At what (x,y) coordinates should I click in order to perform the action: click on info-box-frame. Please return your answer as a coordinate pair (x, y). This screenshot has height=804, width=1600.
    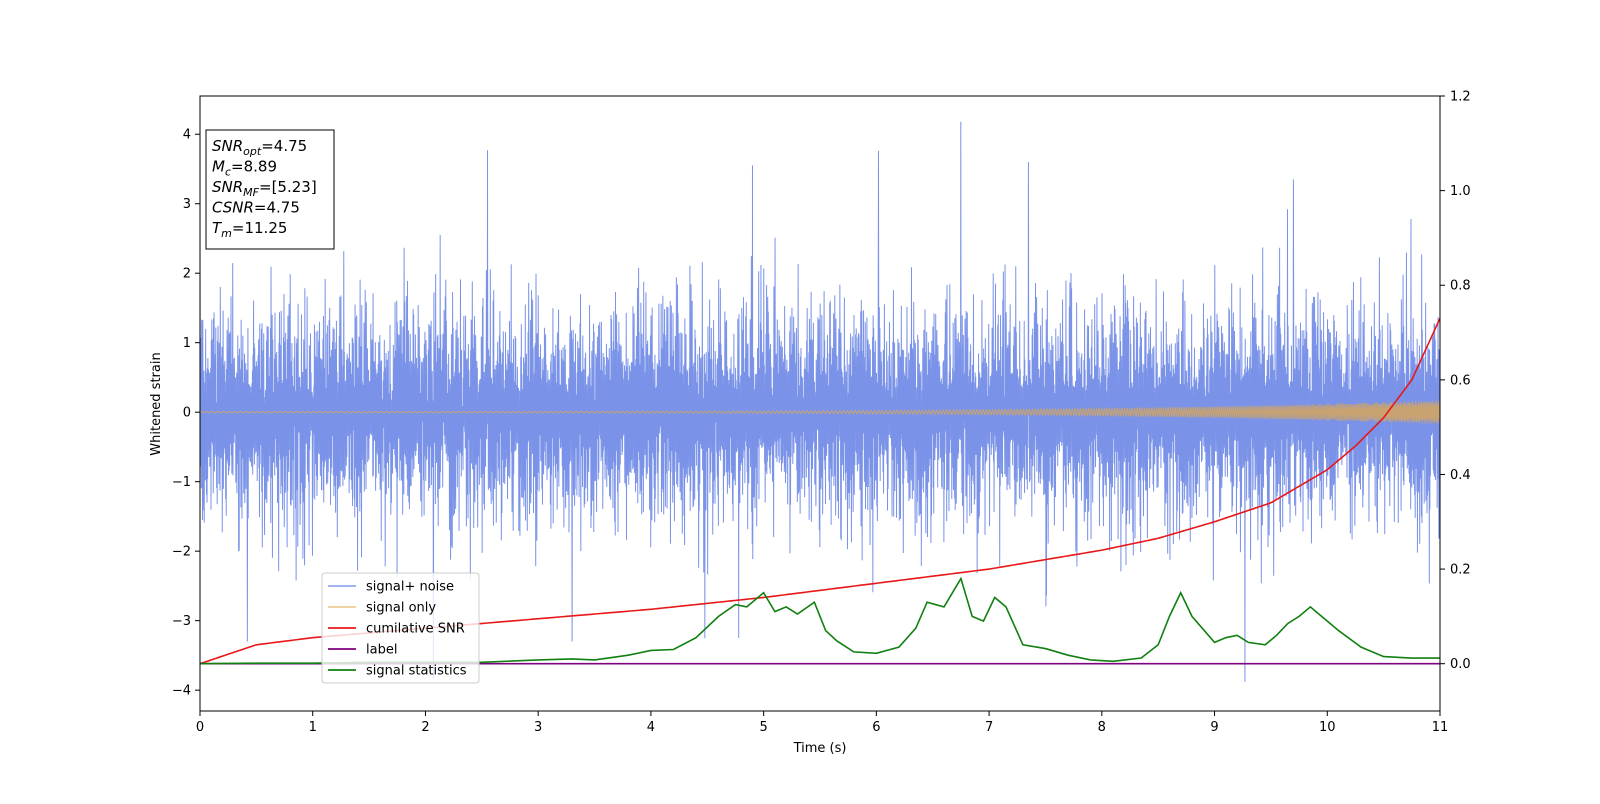
    Looking at the image, I should click on (270, 189).